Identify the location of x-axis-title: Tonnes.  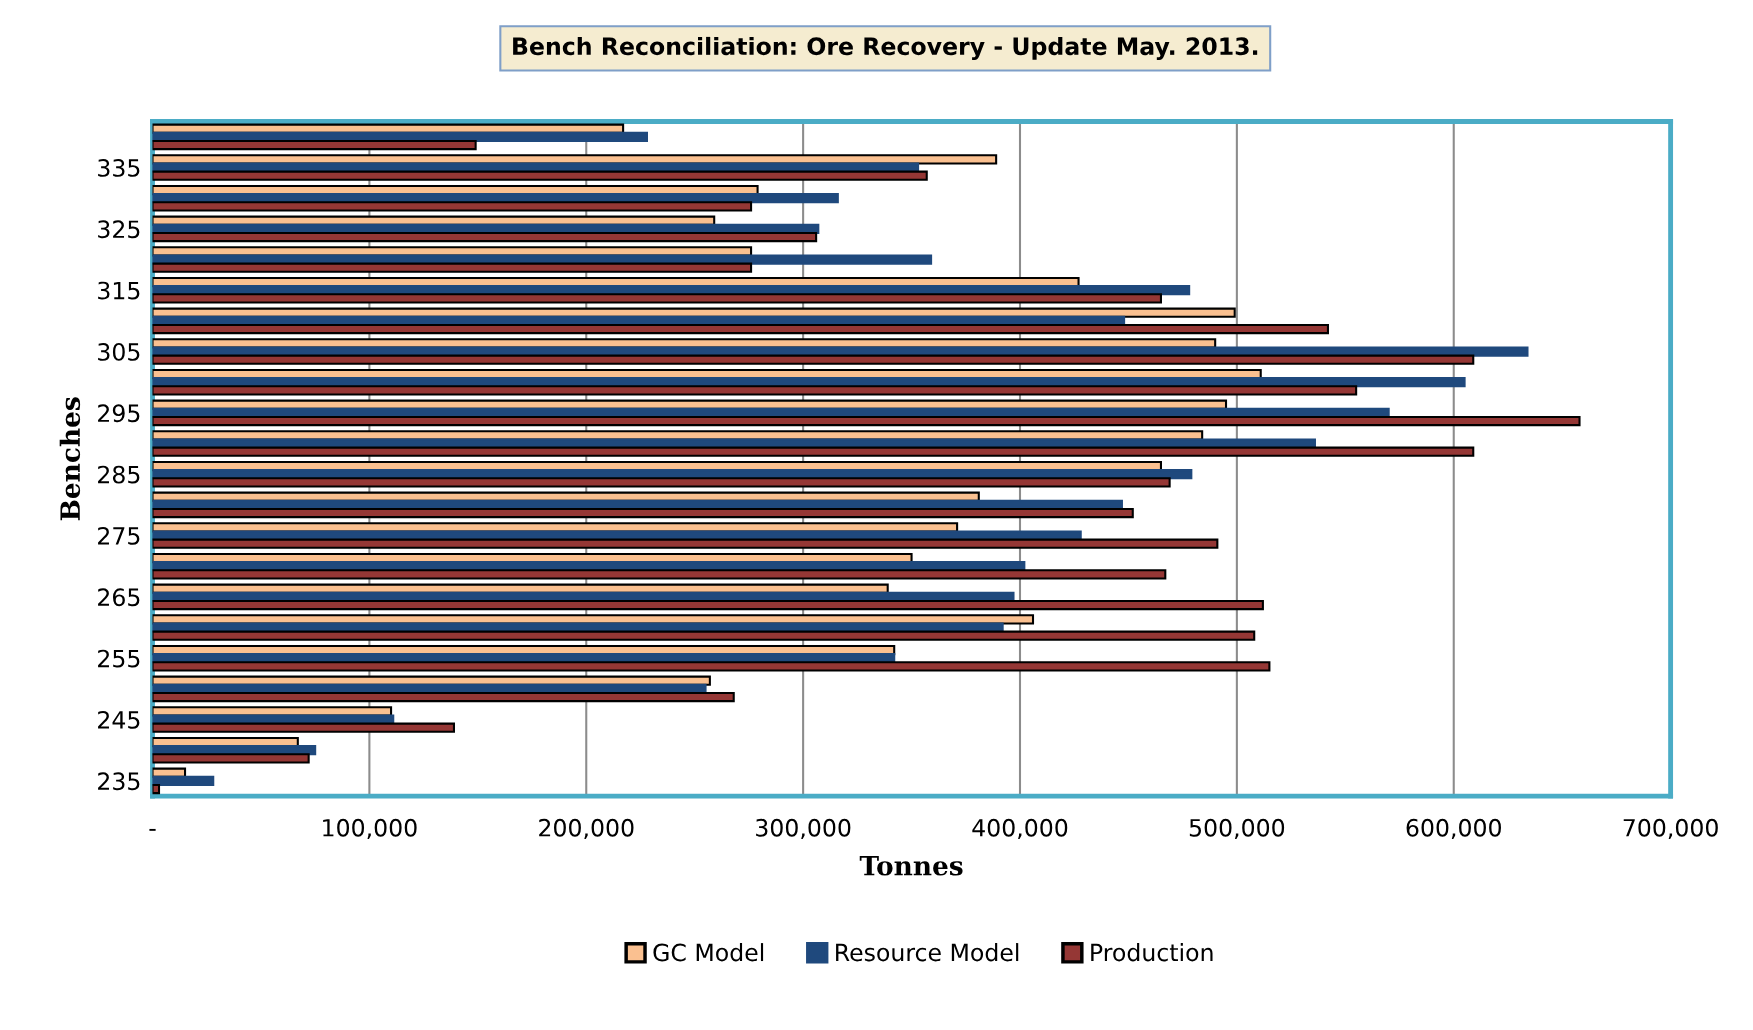
(911, 865).